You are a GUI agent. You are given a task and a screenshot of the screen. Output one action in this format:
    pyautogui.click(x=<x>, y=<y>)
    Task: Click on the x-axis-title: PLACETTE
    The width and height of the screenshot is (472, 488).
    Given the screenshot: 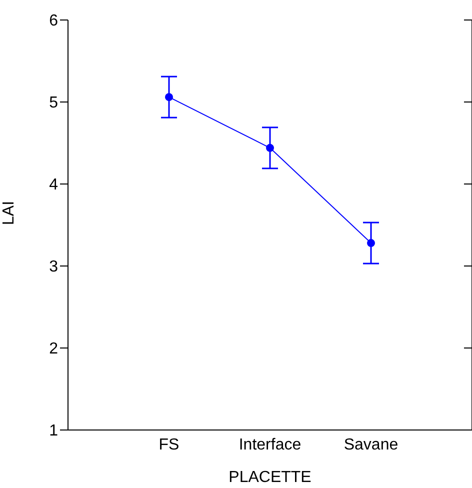 What is the action you would take?
    pyautogui.click(x=270, y=477)
    